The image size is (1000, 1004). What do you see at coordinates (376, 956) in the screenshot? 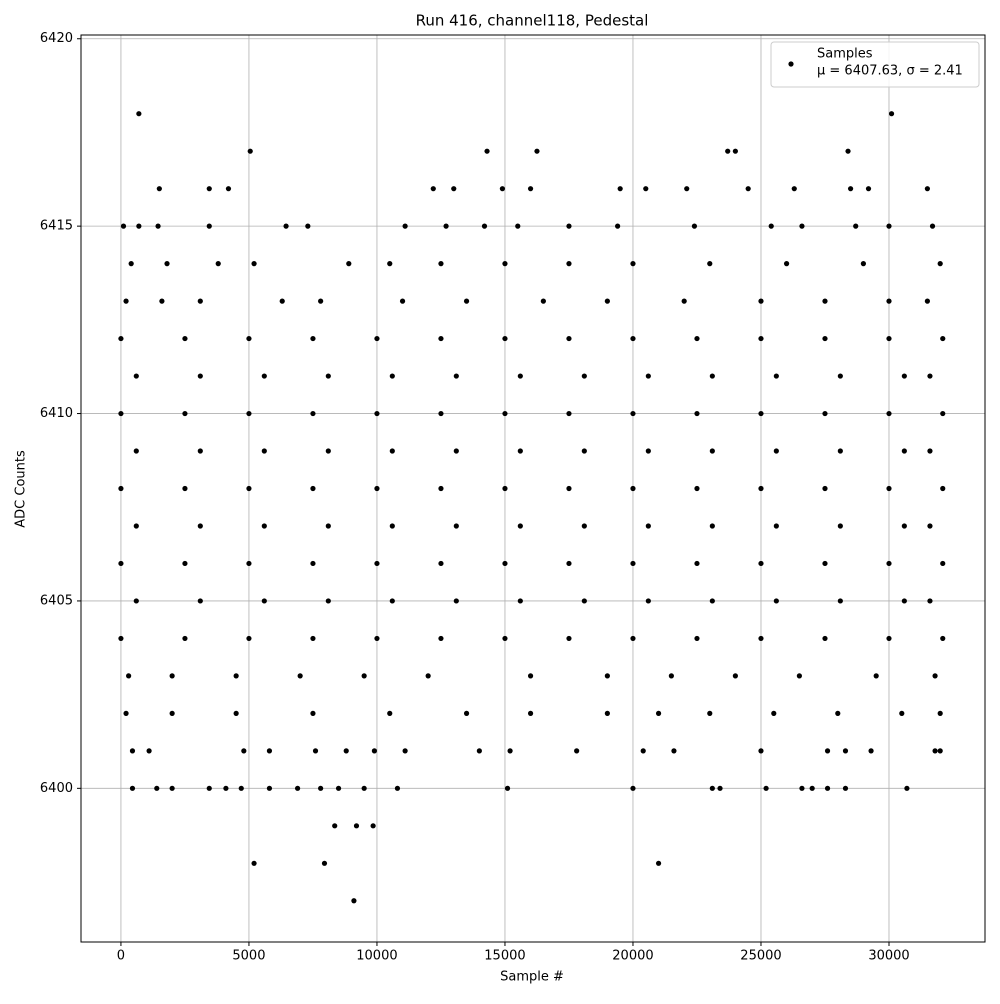
I see `x-tick-label: 10000` at bounding box center [376, 956].